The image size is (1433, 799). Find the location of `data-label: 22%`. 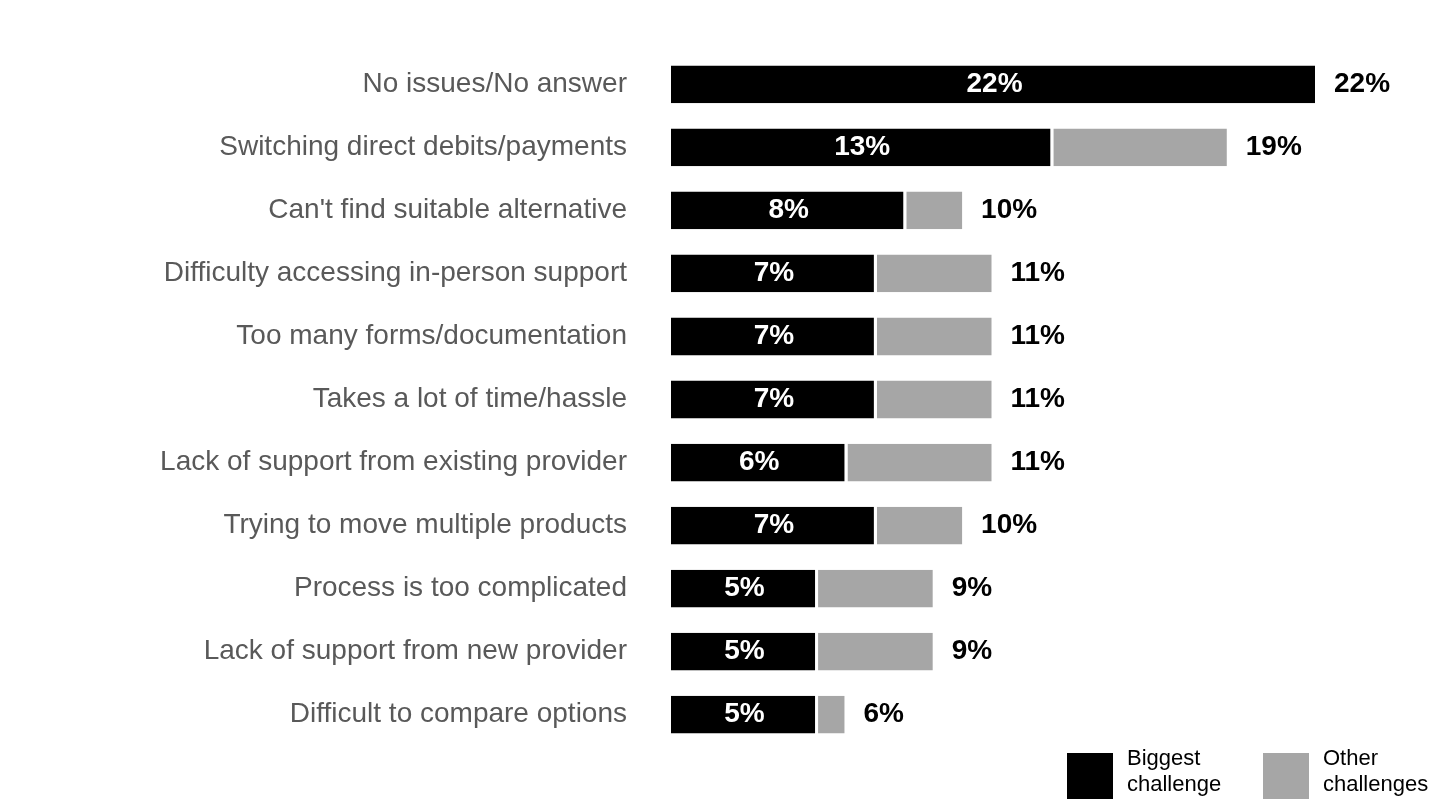

data-label: 22% is located at coordinates (994, 83).